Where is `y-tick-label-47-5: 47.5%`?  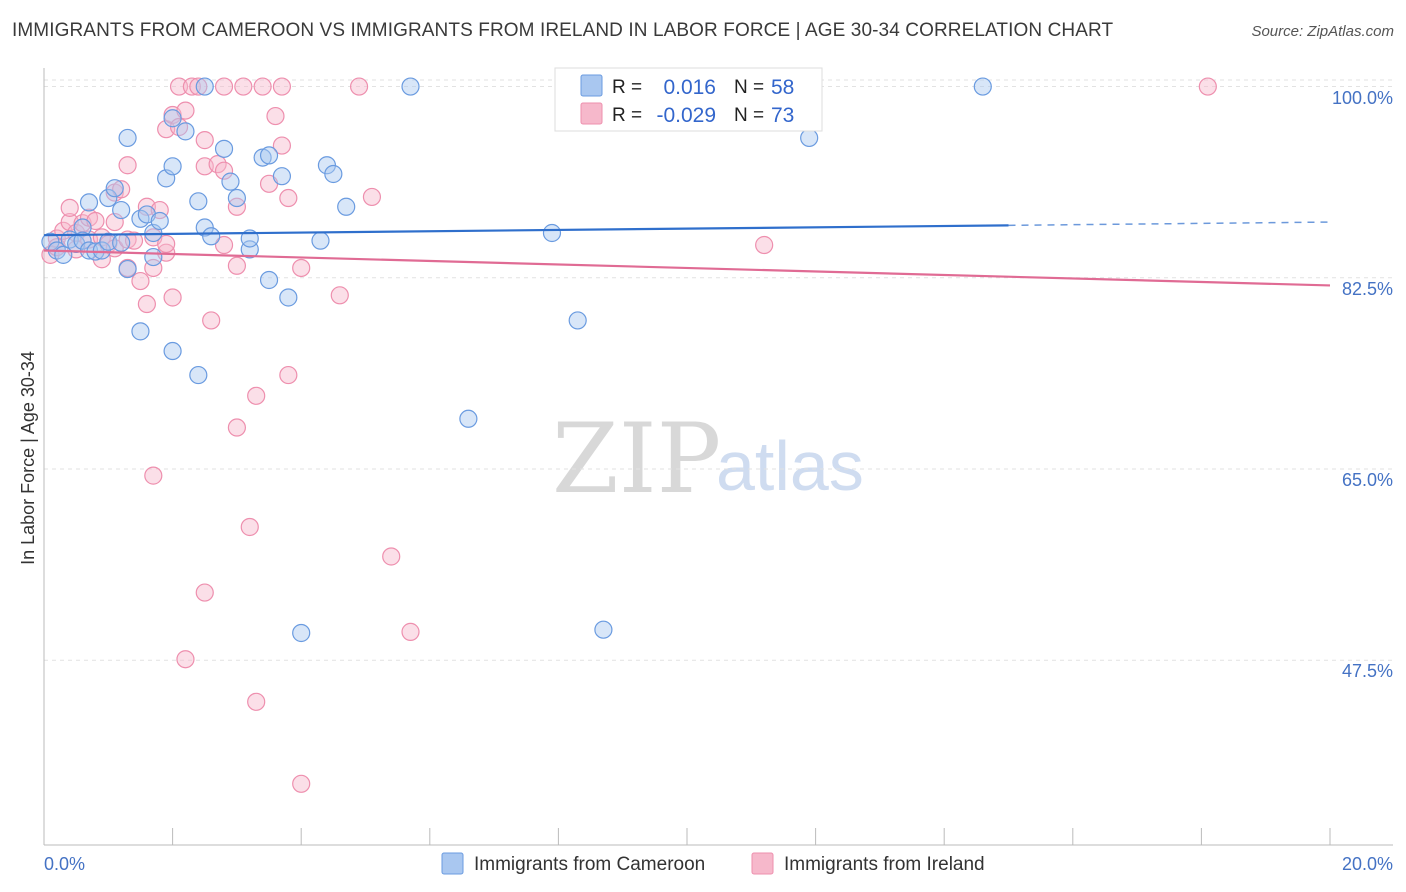 y-tick-label-47-5: 47.5% is located at coordinates (1367, 671).